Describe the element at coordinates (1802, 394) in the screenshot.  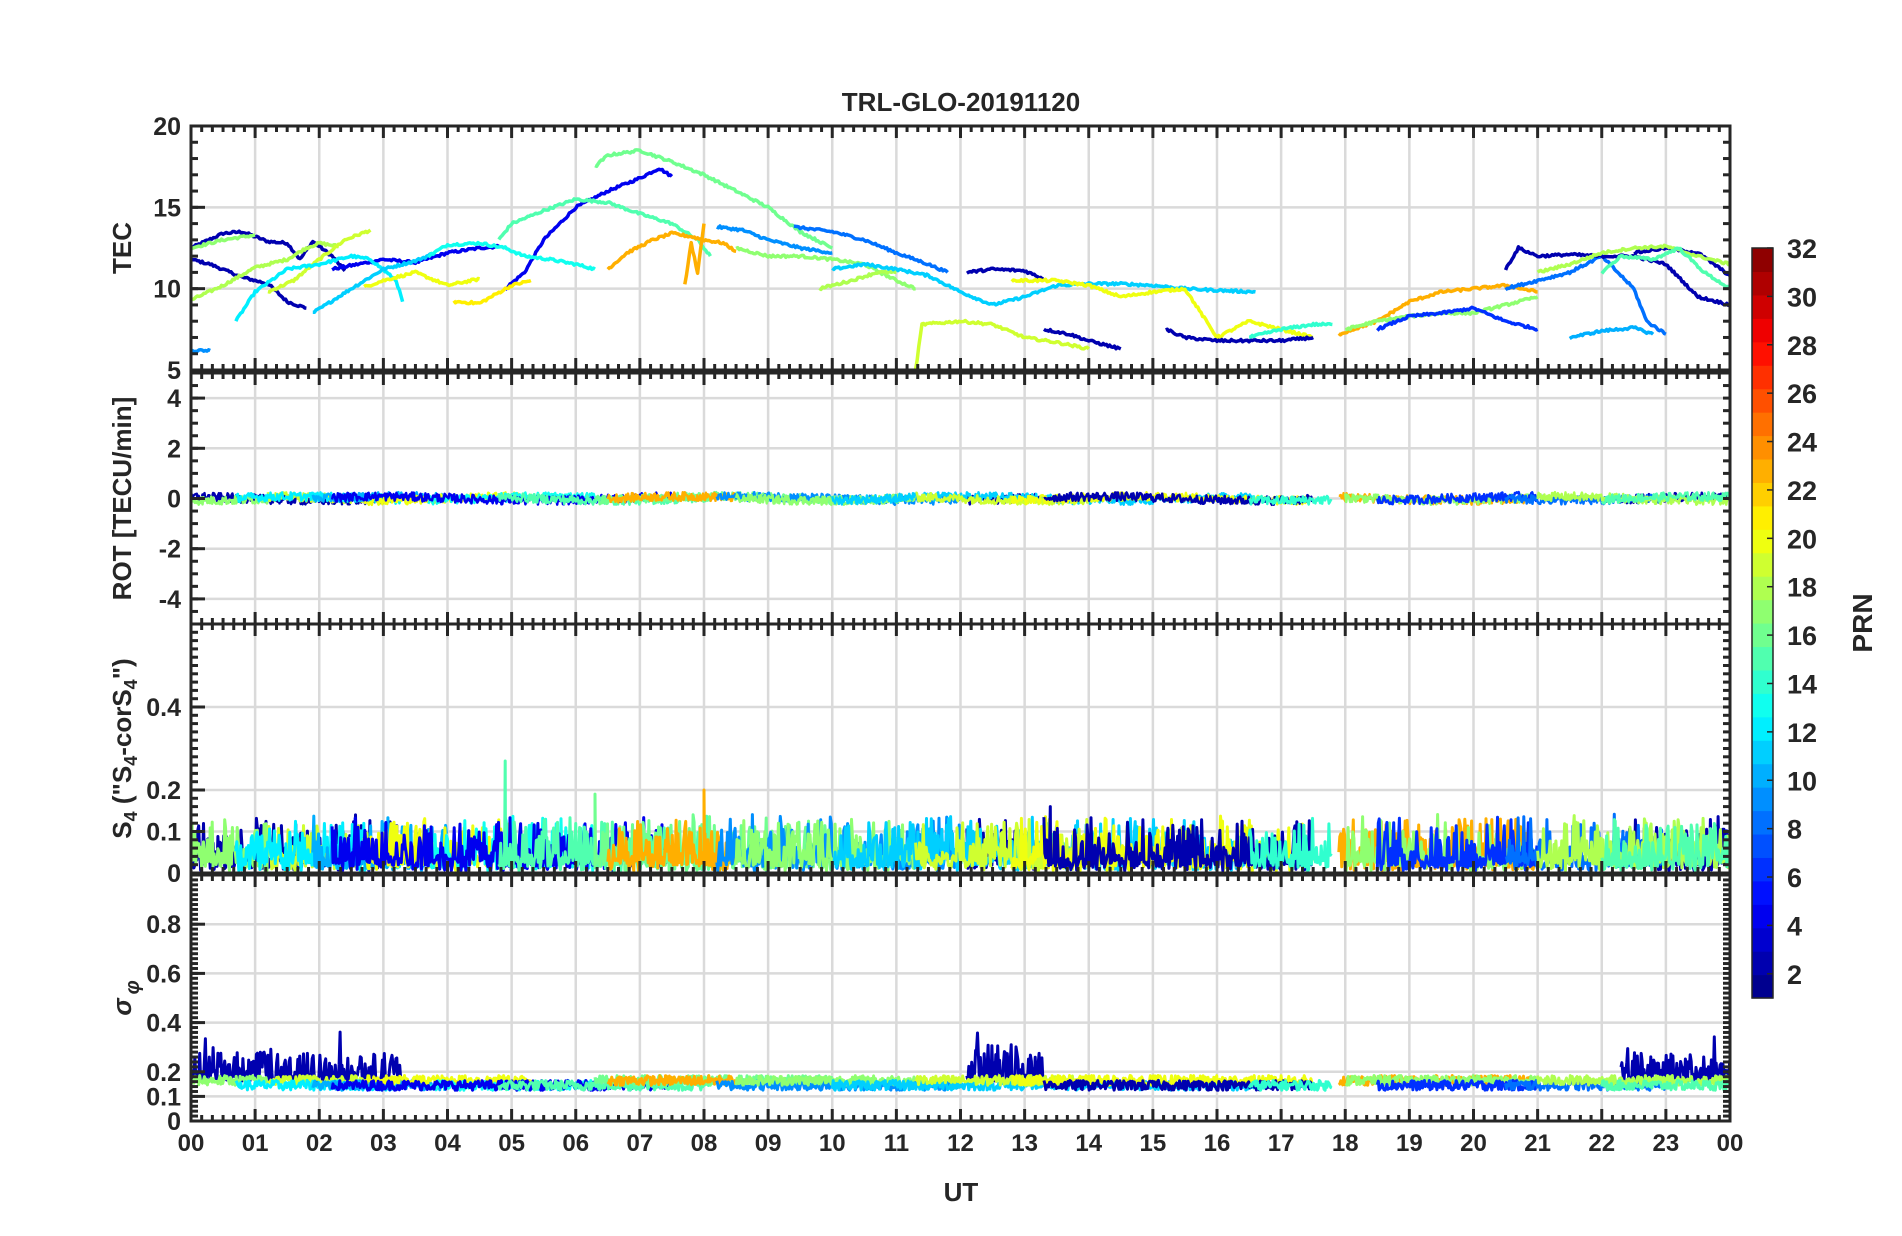
I see `colorbar-tick-label: 26` at that location.